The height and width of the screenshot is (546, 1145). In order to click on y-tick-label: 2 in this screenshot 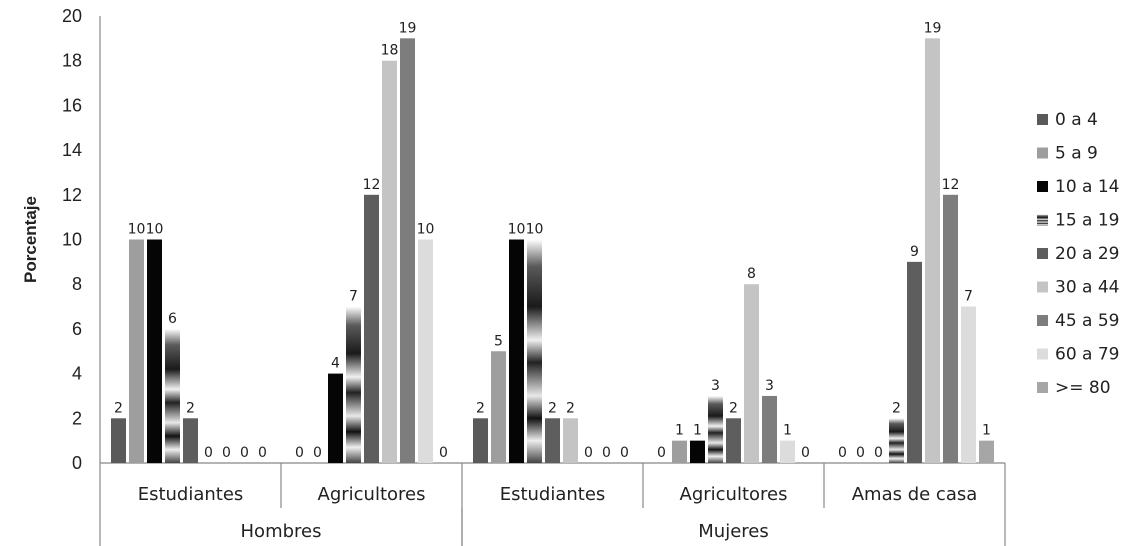, I will do `click(77, 418)`.